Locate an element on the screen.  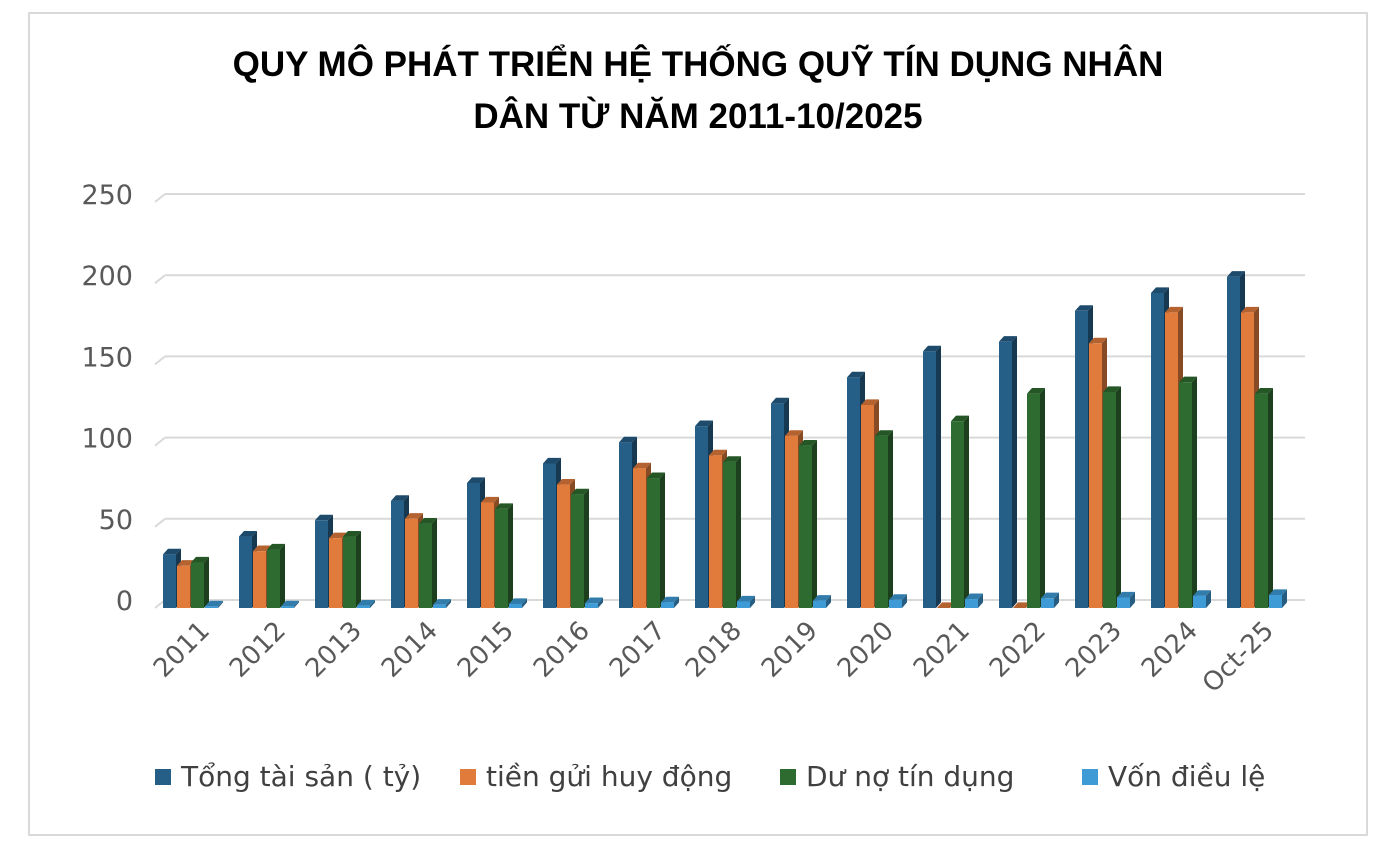
y-tick-label-0: 0 is located at coordinates (124, 601).